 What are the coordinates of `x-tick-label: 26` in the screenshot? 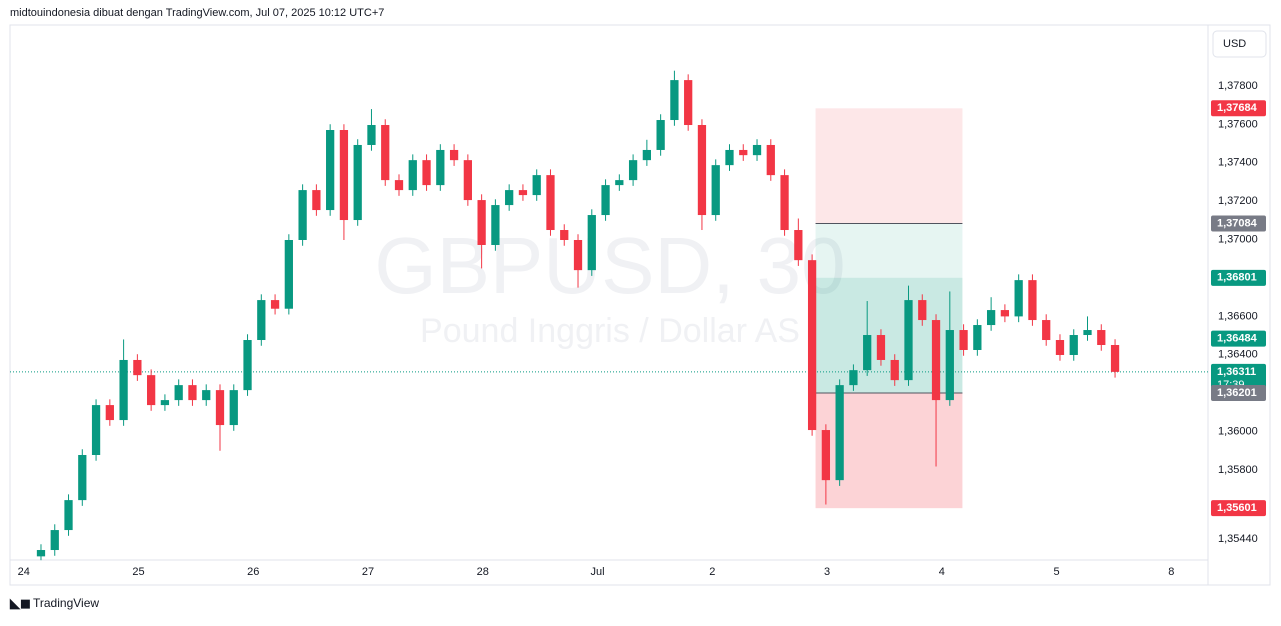 It's located at (253, 572).